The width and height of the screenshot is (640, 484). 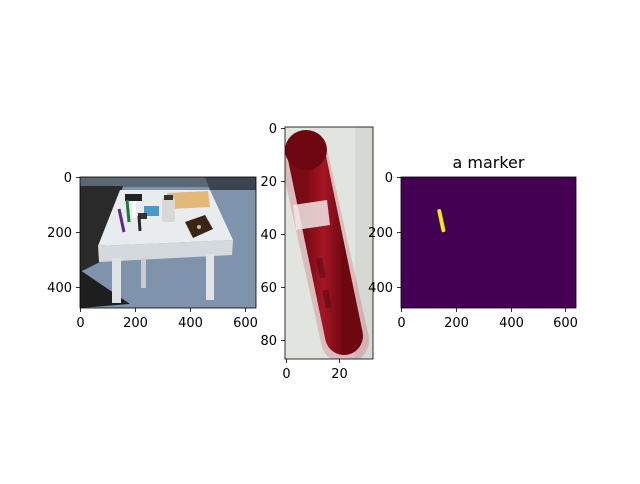 I want to click on panel-crop: 0 20 0 20 40 60 80, so click(x=317, y=252).